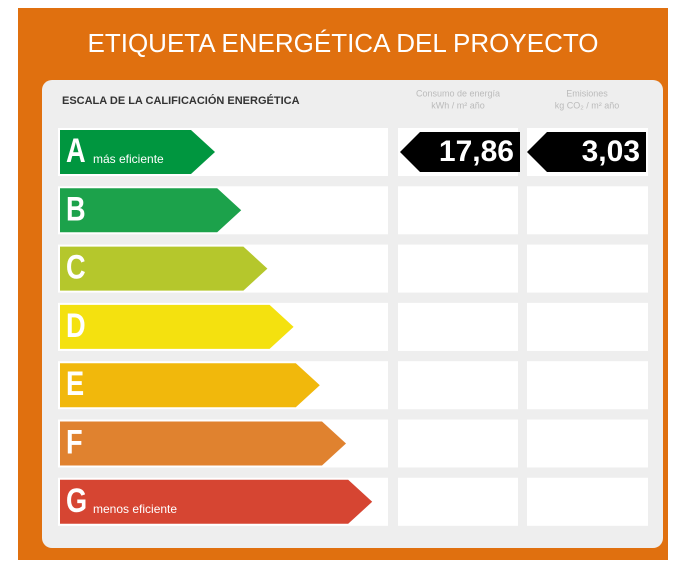 This screenshot has height=565, width=674. What do you see at coordinates (76, 150) in the screenshot?
I see `rating-letter: A` at bounding box center [76, 150].